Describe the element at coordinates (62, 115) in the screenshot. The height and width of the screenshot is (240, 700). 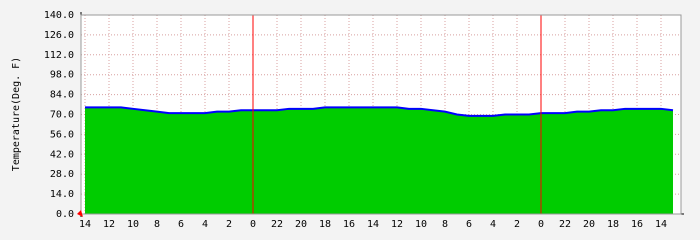
I see `y-tick-label: 70.0` at that location.